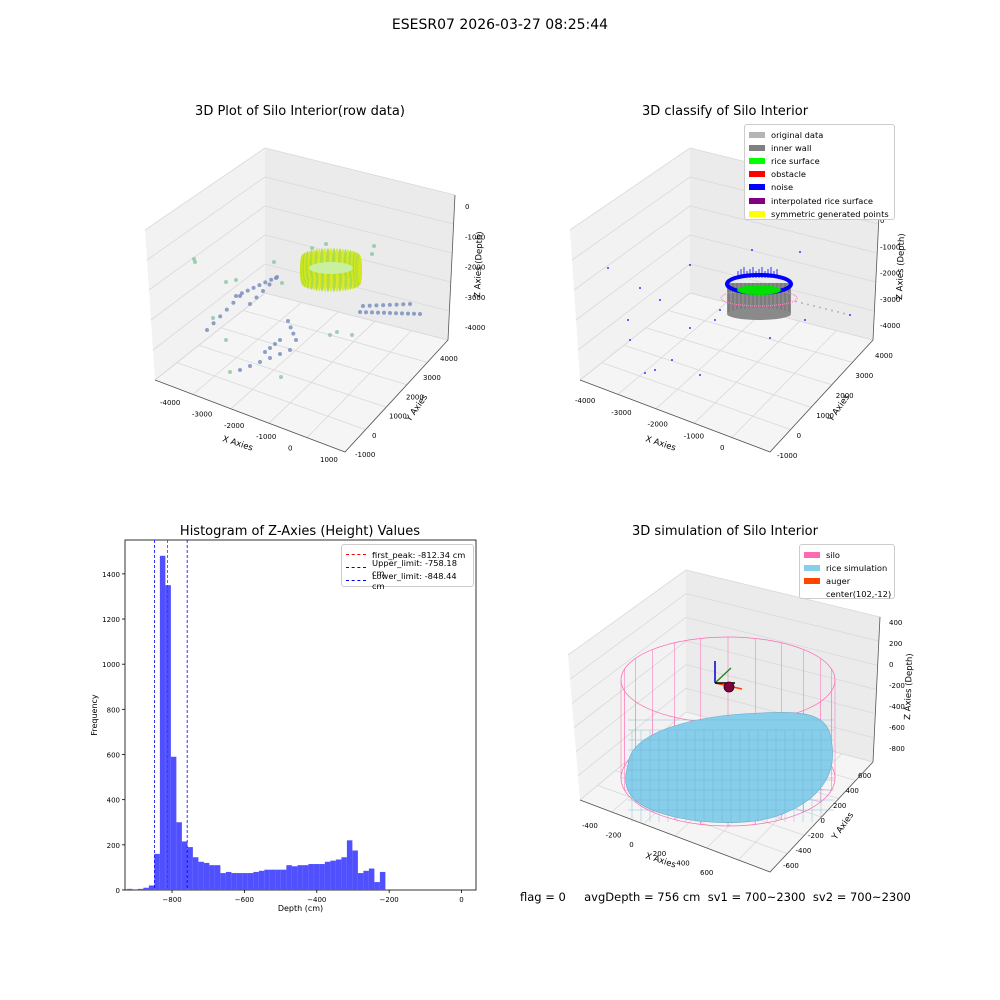  I want to click on y-tick-label: 1200, so click(111, 620).